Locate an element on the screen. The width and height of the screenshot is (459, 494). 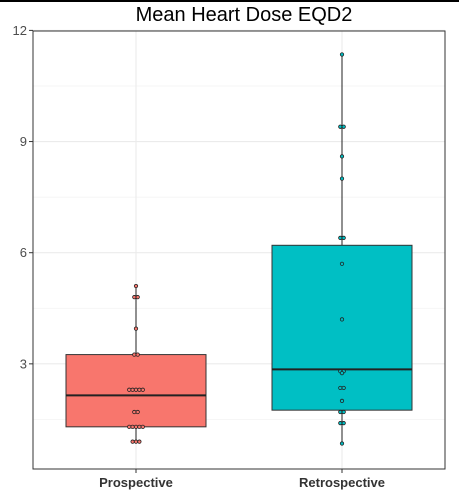
x-tick-label: Prospective is located at coordinates (136, 482).